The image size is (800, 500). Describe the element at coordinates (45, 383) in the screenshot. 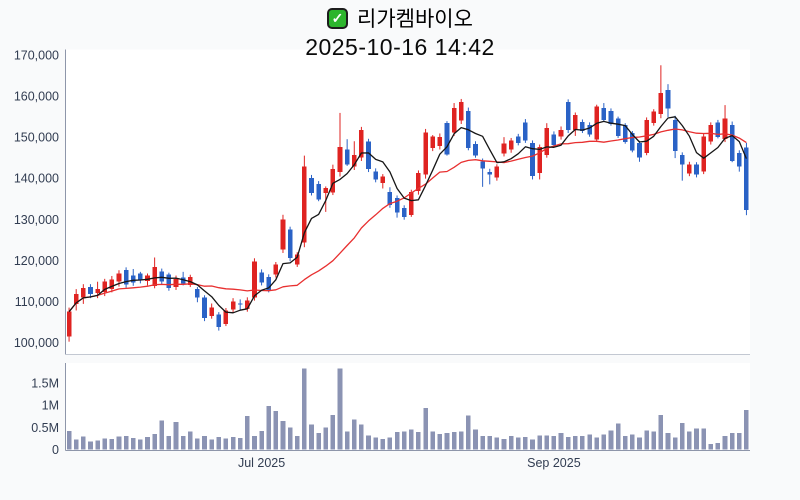

I see `volume-tick-label: 1.5M` at that location.